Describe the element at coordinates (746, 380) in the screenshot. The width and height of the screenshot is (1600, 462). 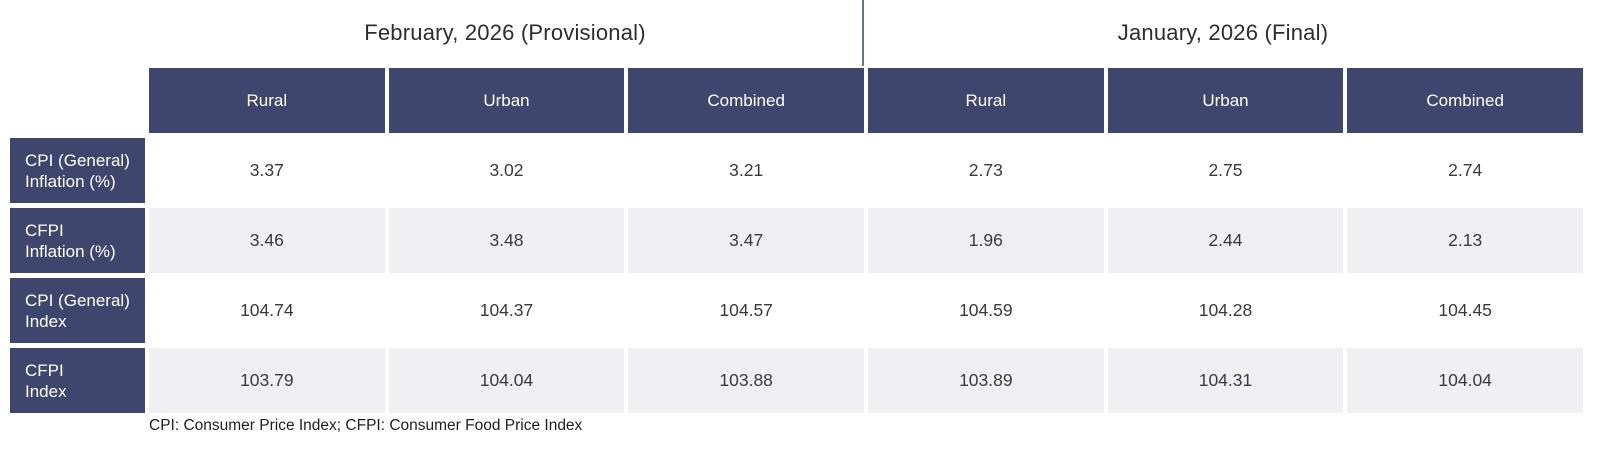
I see `data-cell: 103.88` at that location.